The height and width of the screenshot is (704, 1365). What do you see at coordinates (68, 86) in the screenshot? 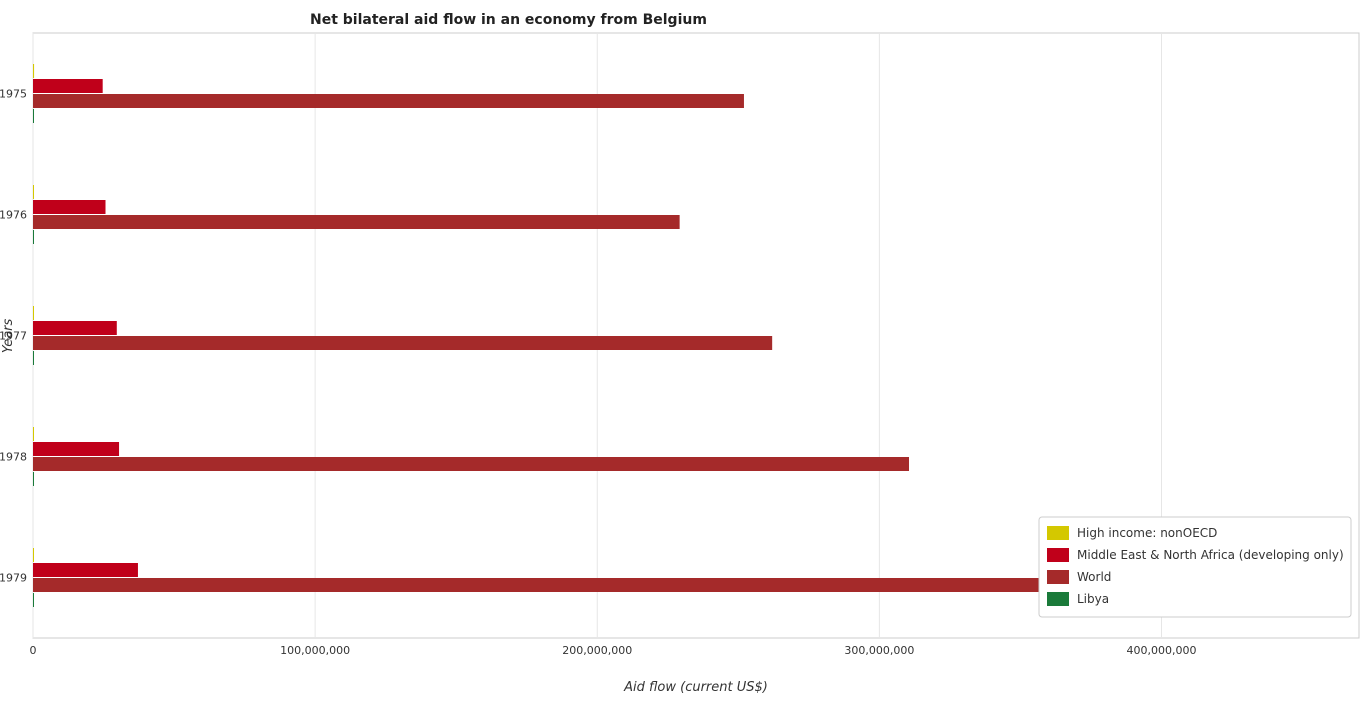
I see `bar-middle-east-north-africa-developing-only-1975` at bounding box center [68, 86].